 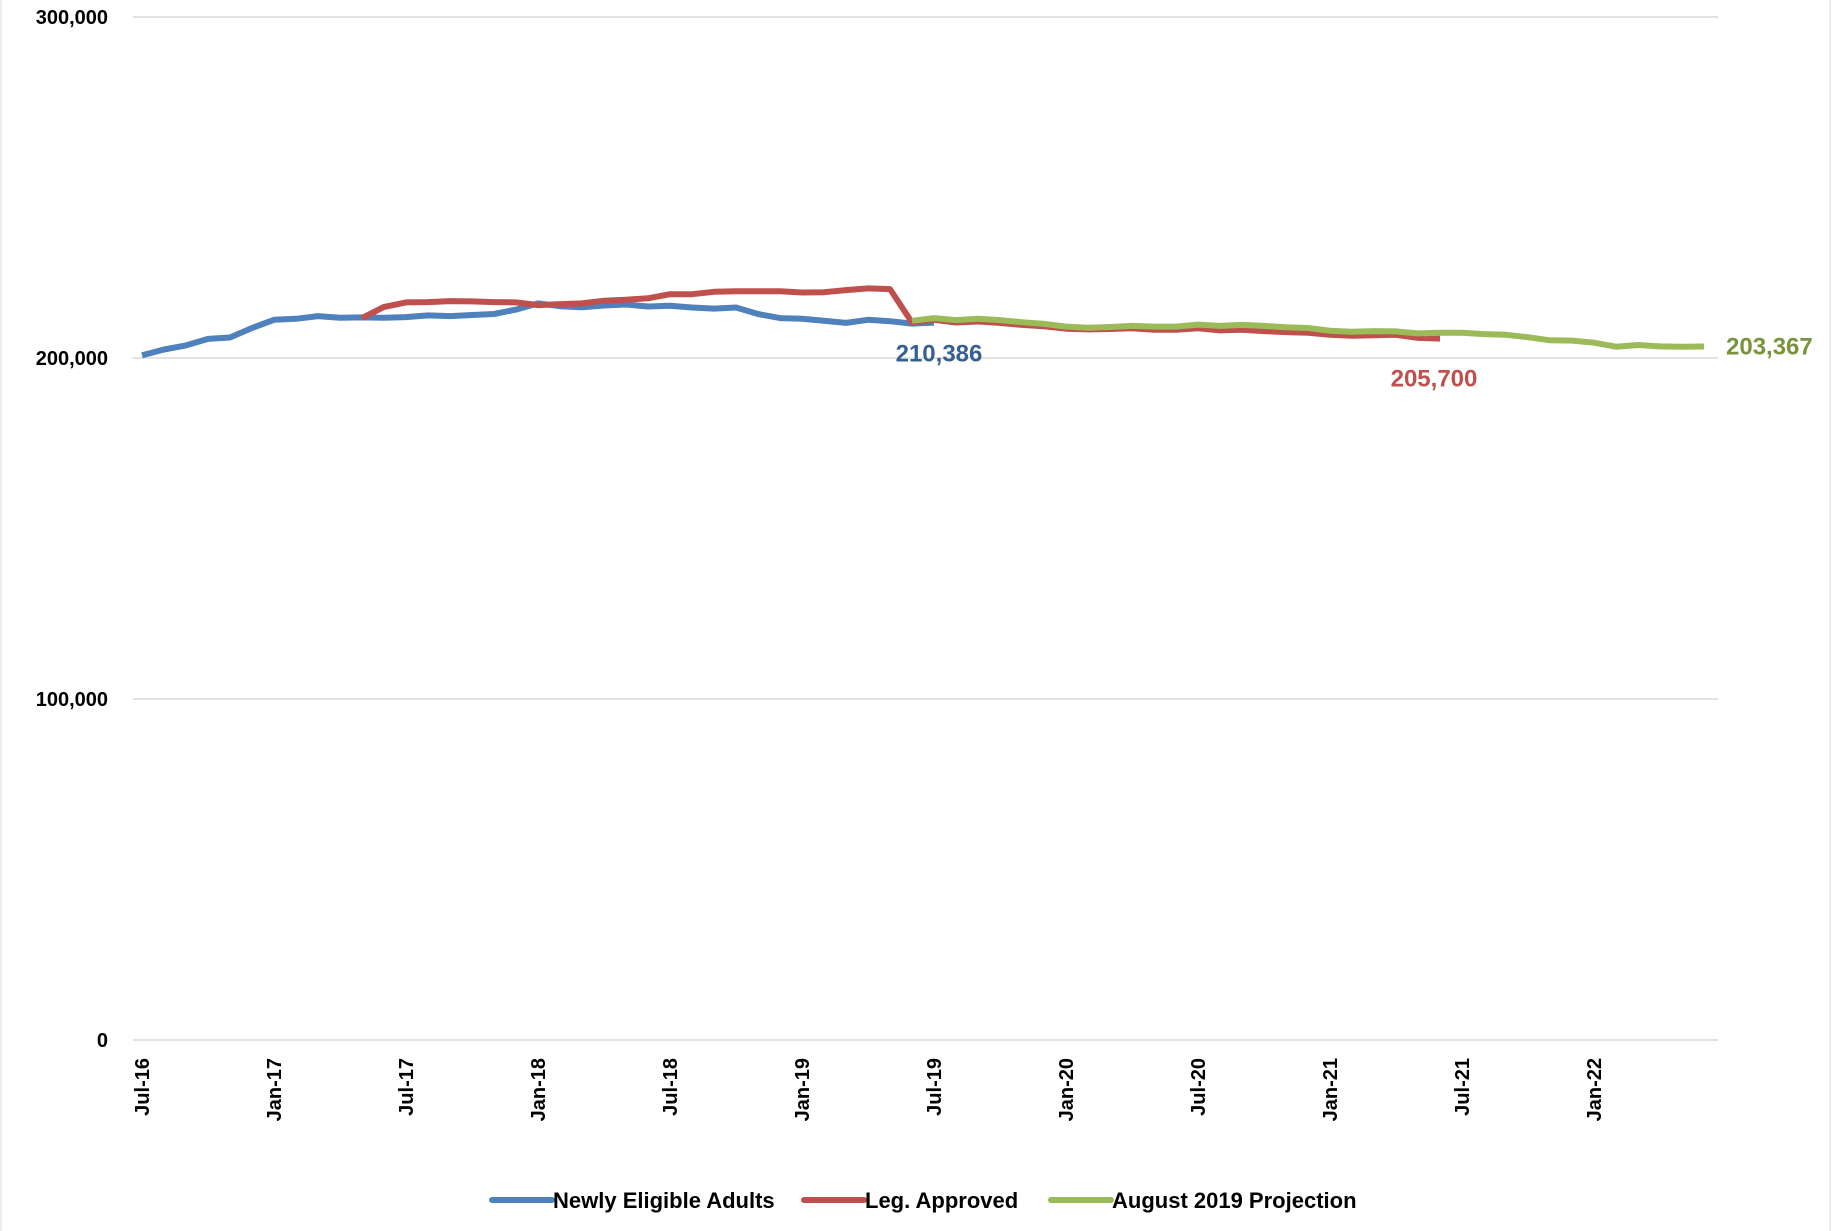 I want to click on x-tick-label: Jan-17, so click(x=275, y=1089).